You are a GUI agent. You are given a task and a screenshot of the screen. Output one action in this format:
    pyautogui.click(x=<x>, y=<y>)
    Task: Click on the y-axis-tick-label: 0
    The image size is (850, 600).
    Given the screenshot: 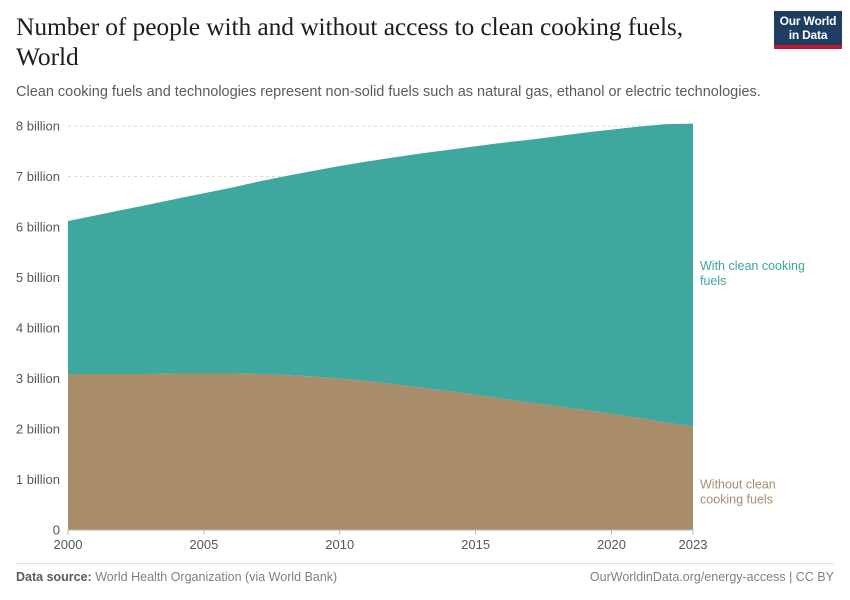 What is the action you would take?
    pyautogui.click(x=56, y=530)
    